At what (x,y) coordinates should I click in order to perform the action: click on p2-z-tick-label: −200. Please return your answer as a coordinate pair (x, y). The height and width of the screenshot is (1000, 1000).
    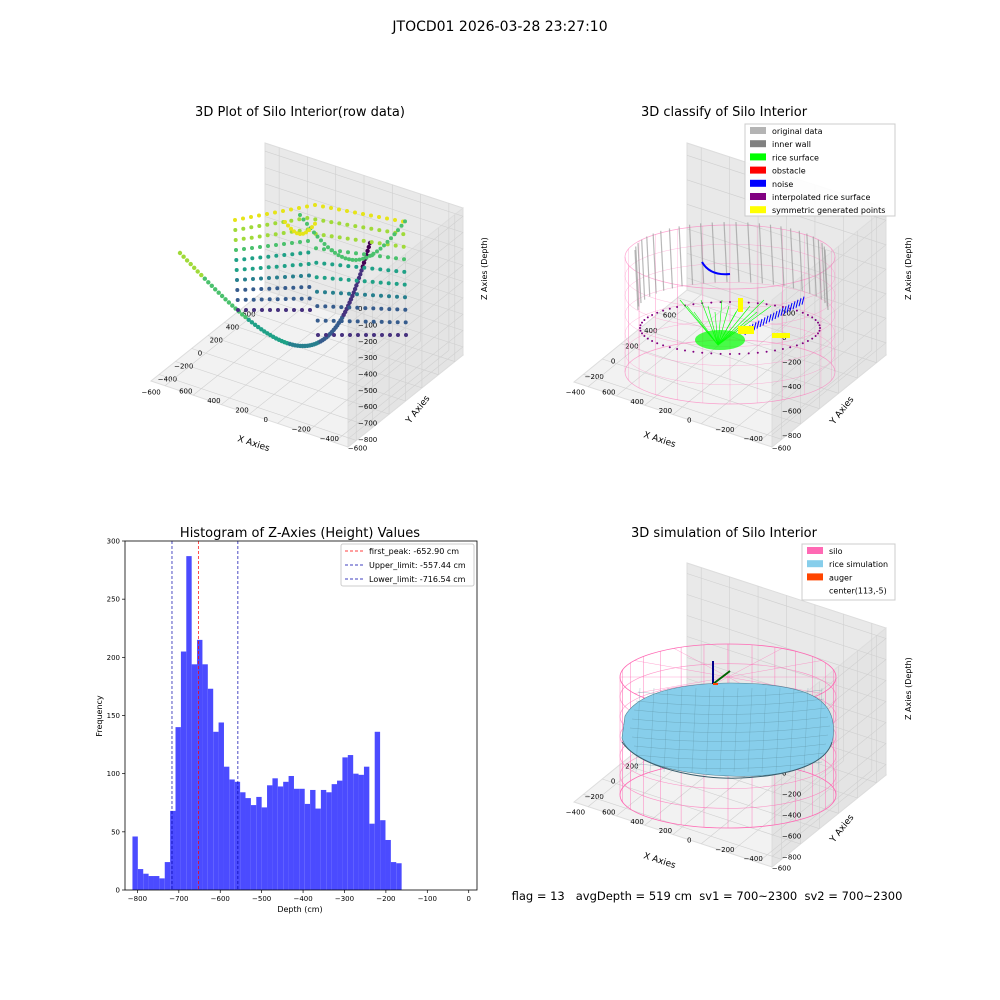
    Looking at the image, I should click on (791, 362).